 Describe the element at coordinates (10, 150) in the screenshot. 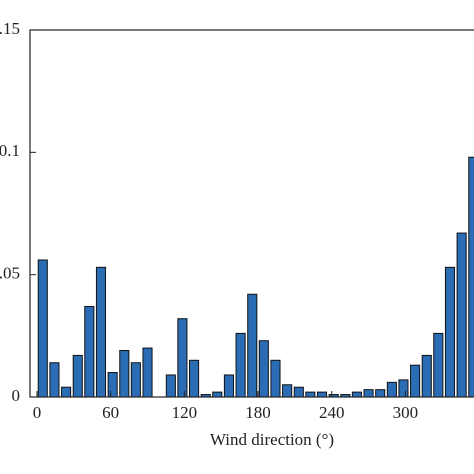

I see `y-tick-label: 0.1` at that location.